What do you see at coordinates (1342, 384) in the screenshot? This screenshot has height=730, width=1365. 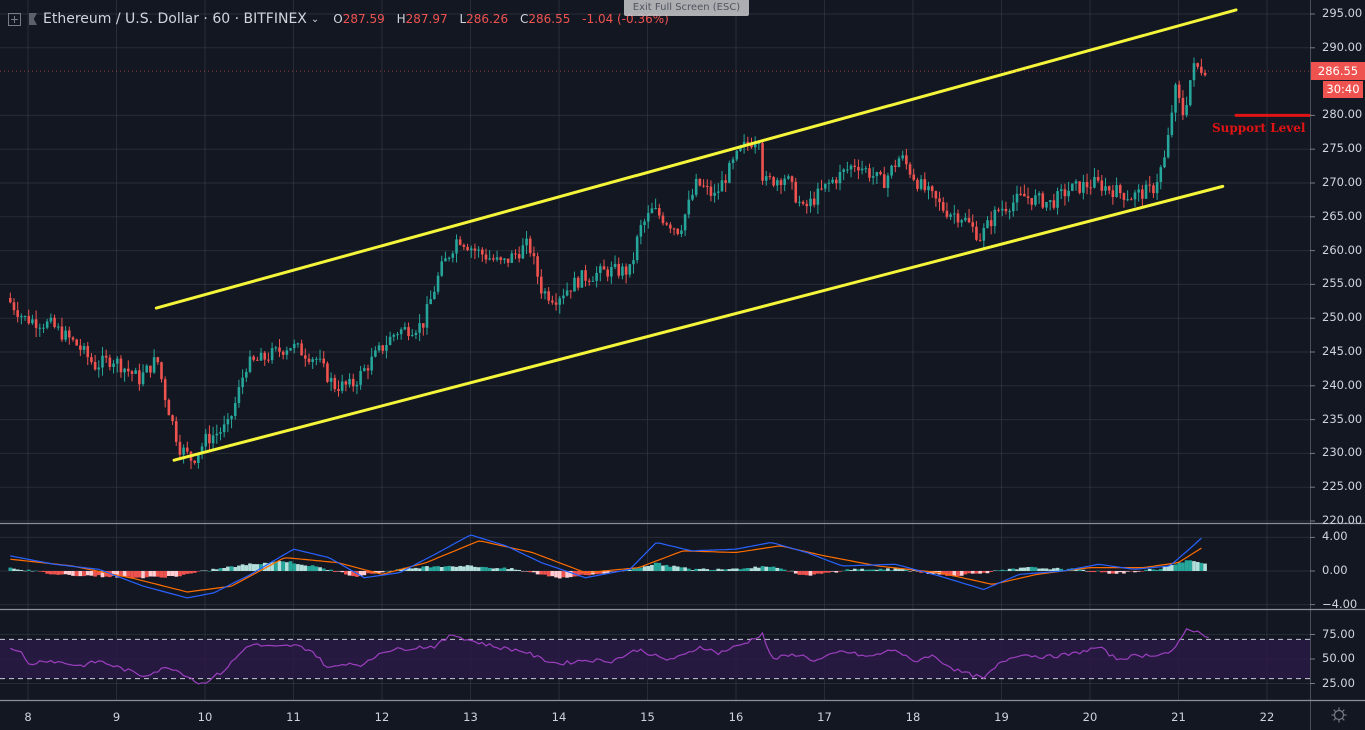 I see `axis-tick-label: 240.00` at bounding box center [1342, 384].